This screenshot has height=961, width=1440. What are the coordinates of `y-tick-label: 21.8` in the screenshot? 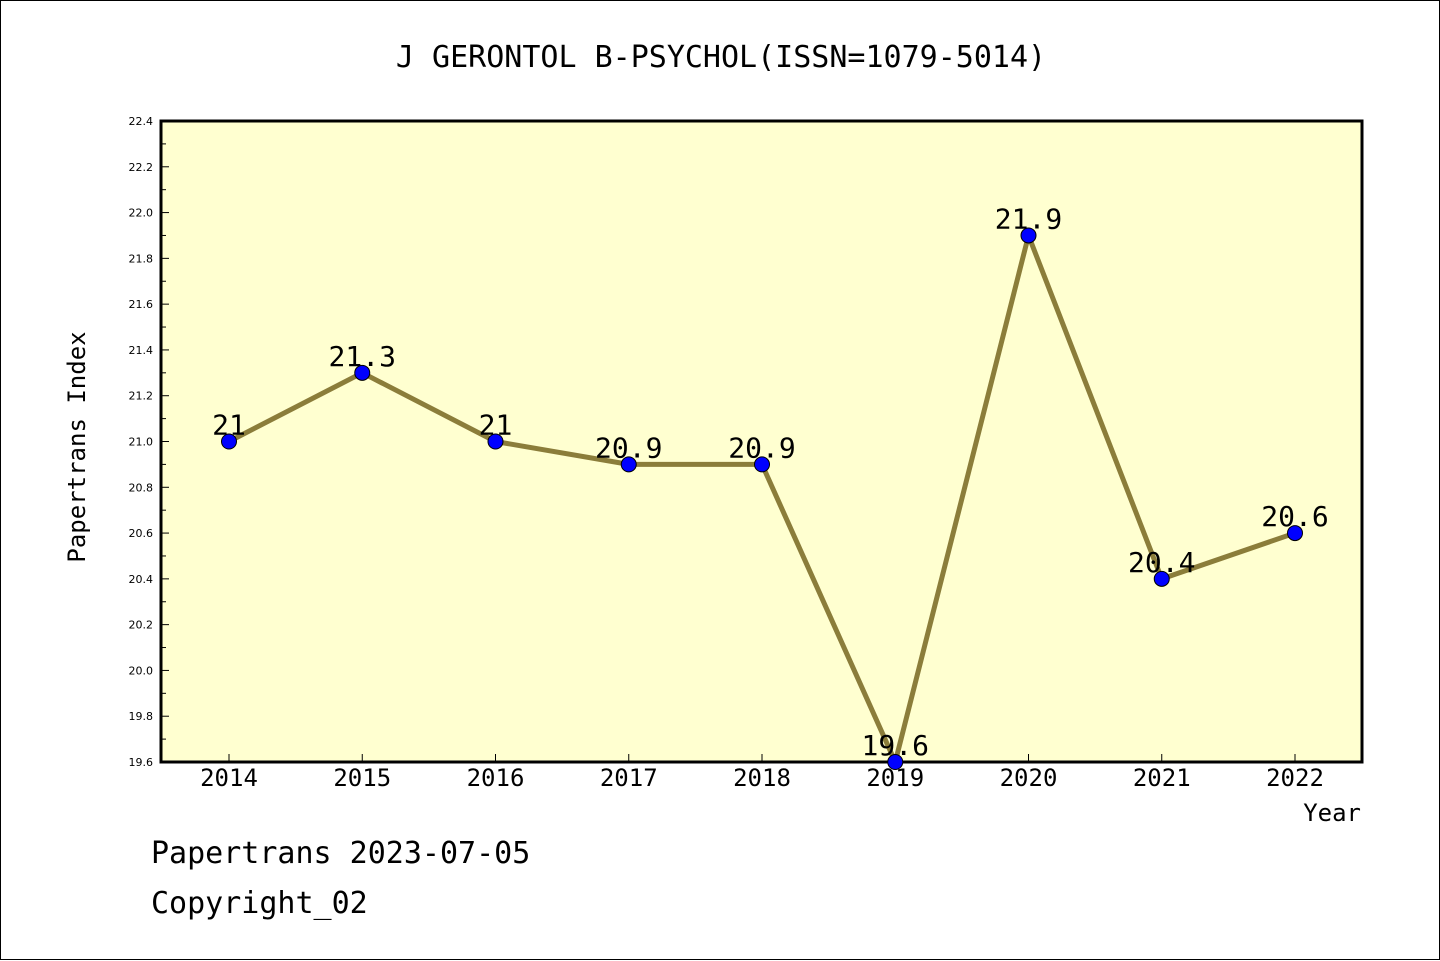 It's located at (141, 258).